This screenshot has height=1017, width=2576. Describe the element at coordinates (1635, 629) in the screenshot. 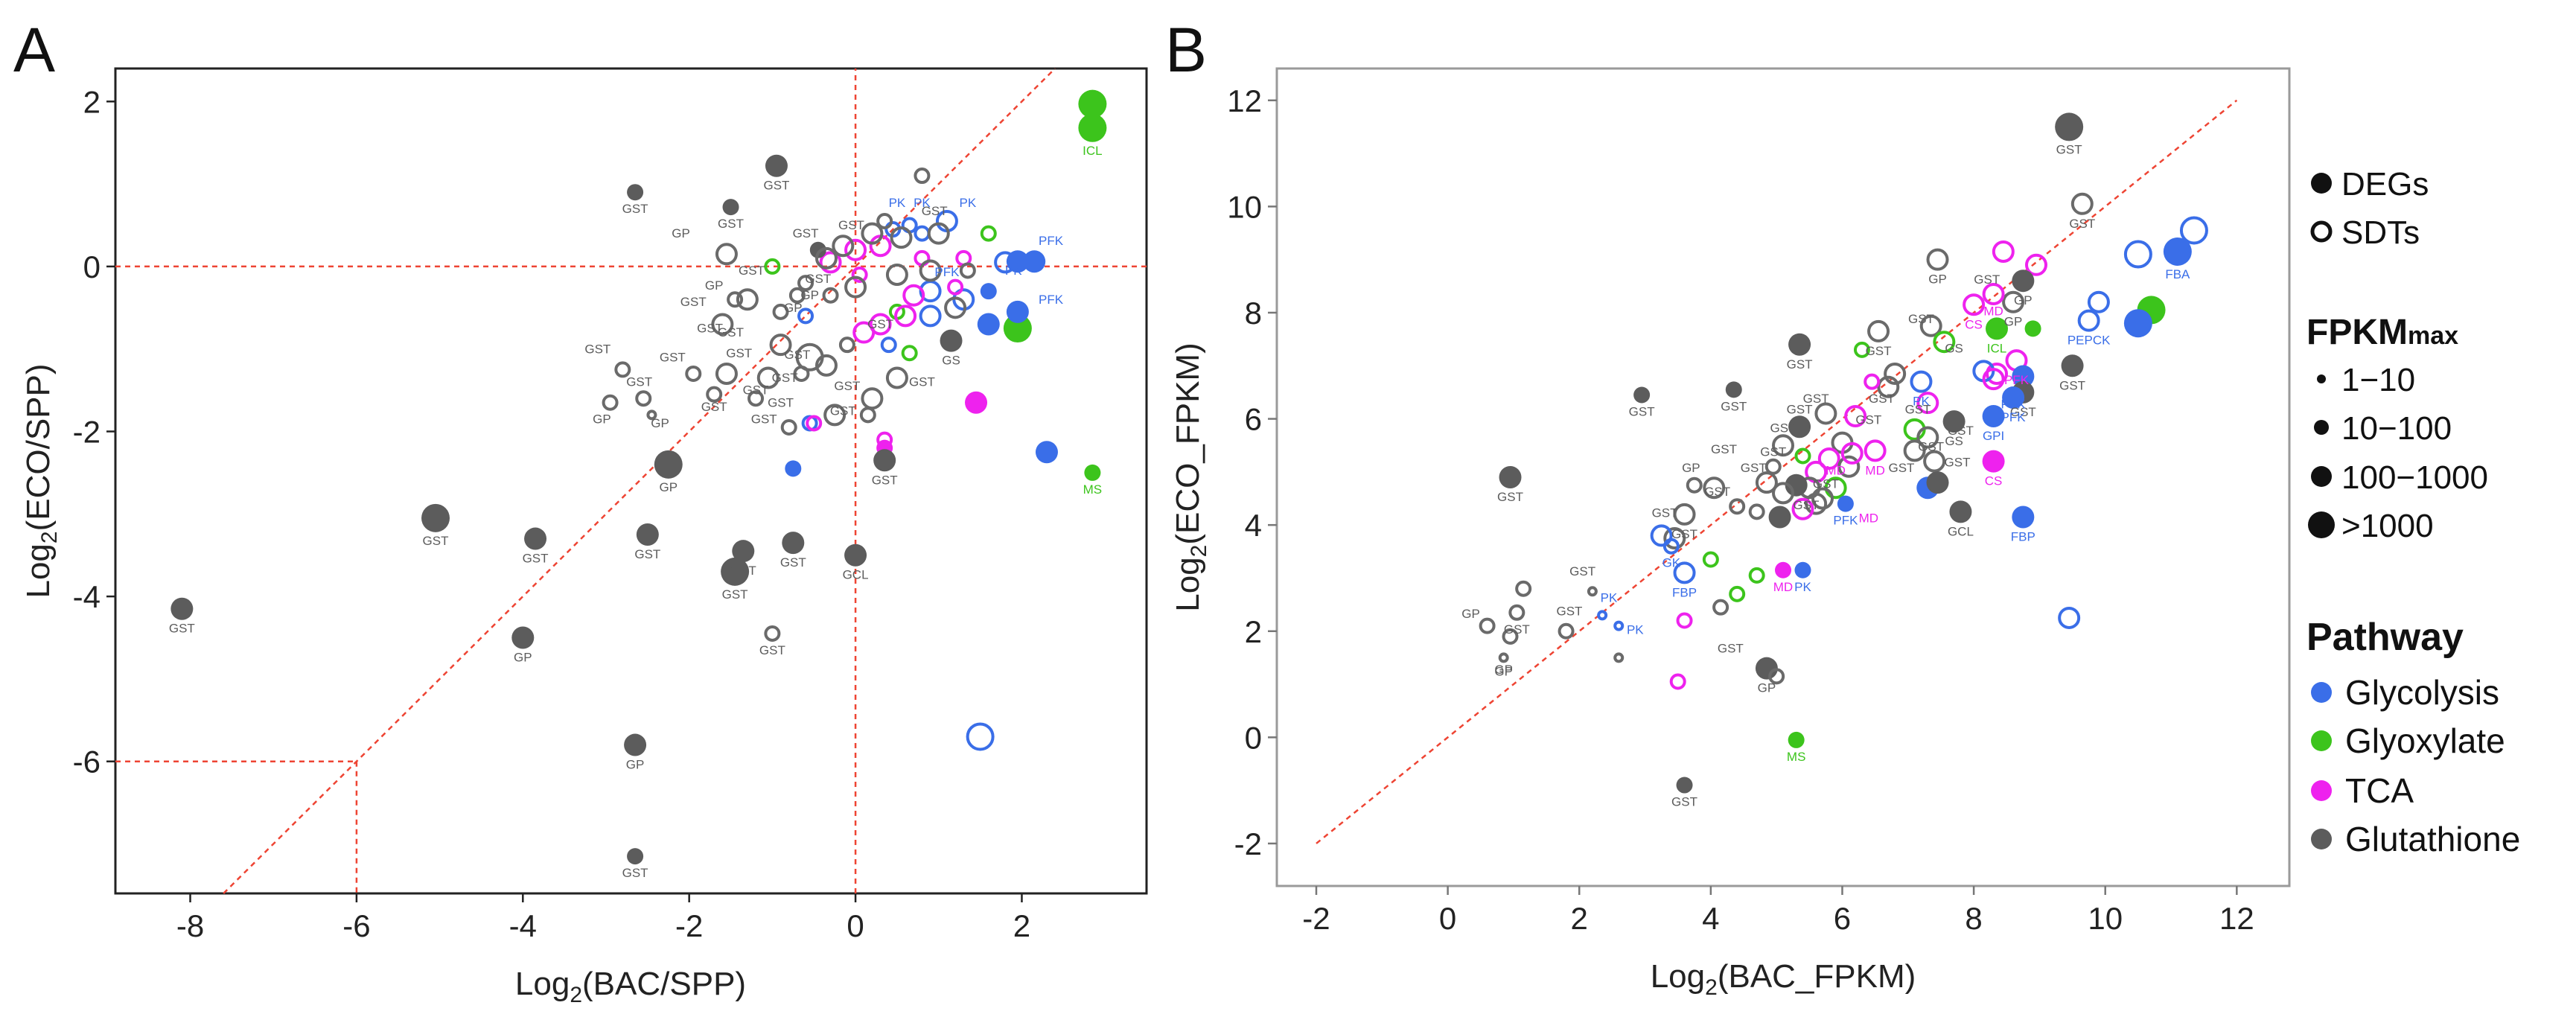

I see `point-label: PK` at that location.